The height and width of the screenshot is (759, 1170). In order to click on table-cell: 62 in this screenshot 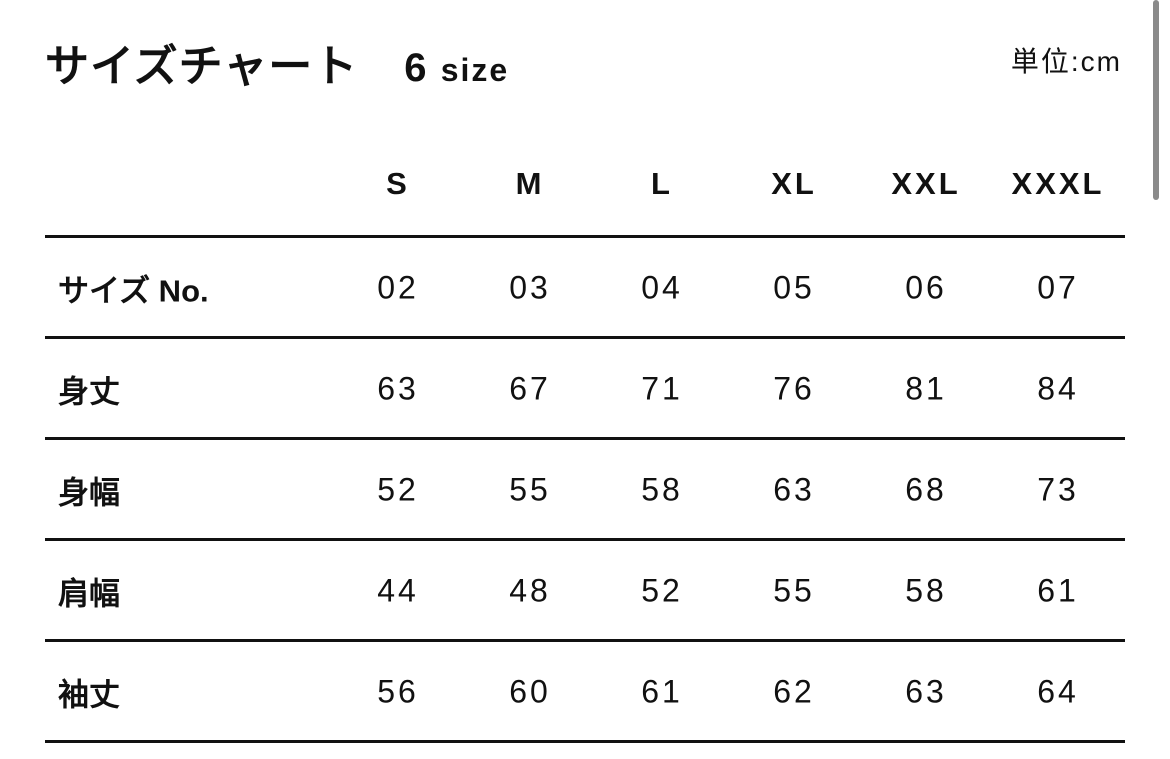, I will do `click(794, 691)`.